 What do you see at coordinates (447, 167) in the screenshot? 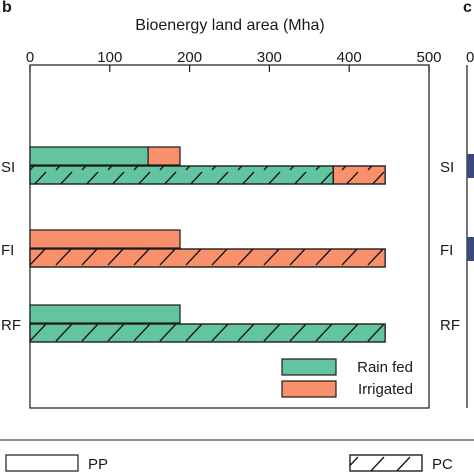
I see `next-panel-y-label: SI` at bounding box center [447, 167].